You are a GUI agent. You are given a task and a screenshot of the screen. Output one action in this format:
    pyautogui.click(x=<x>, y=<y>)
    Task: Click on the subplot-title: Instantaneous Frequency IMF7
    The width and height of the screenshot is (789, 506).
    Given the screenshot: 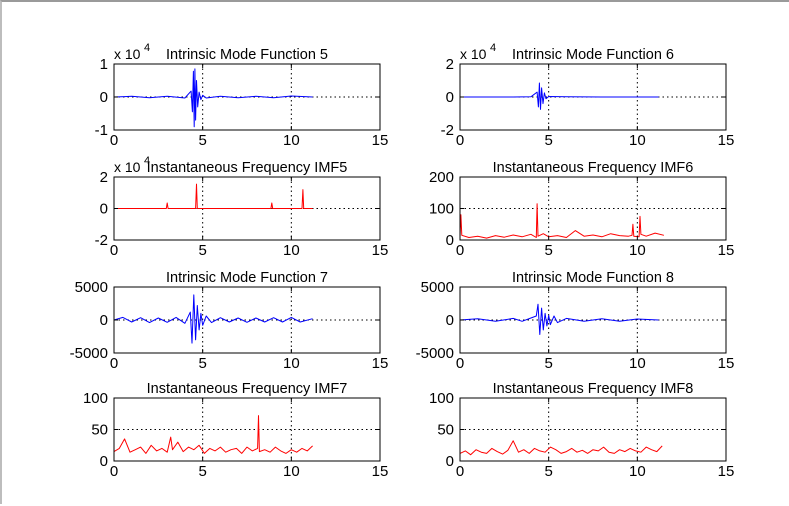 What is the action you would take?
    pyautogui.click(x=247, y=389)
    